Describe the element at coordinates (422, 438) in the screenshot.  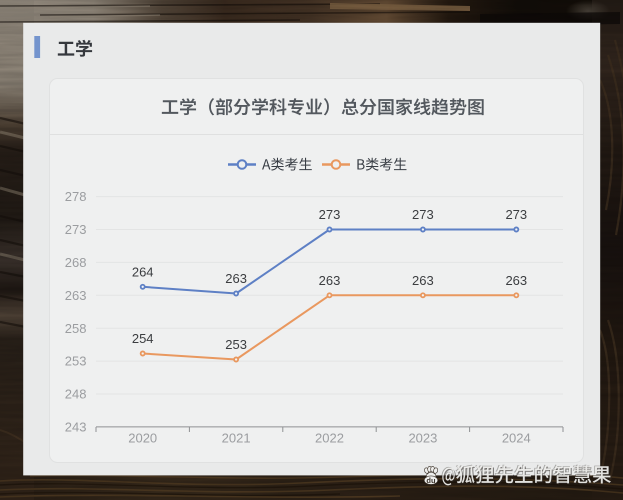
I see `svg-text: 2023` at that location.